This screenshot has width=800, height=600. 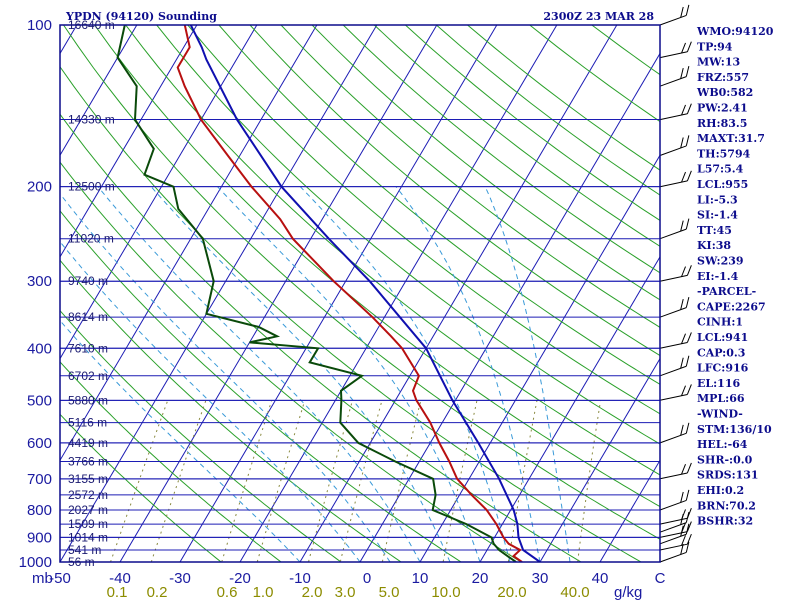 What do you see at coordinates (726, 505) in the screenshot?
I see `index-entry: BRN:70.2` at bounding box center [726, 505].